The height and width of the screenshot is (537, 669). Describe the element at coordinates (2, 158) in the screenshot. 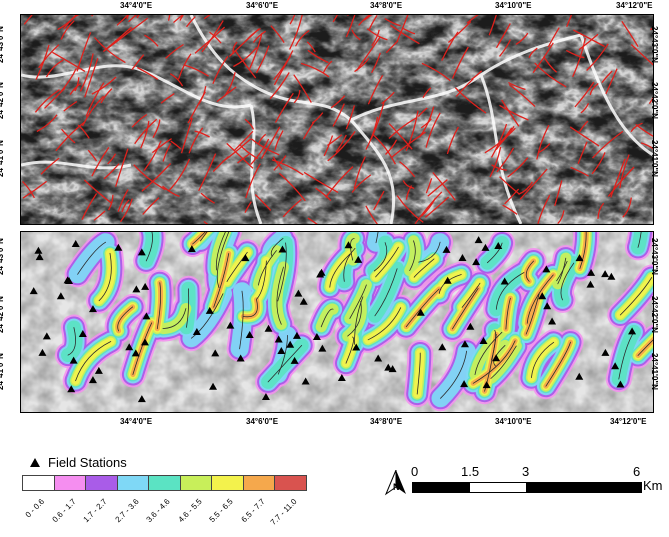

I see `top-left-lat-label: 24°41'0"N` at that location.